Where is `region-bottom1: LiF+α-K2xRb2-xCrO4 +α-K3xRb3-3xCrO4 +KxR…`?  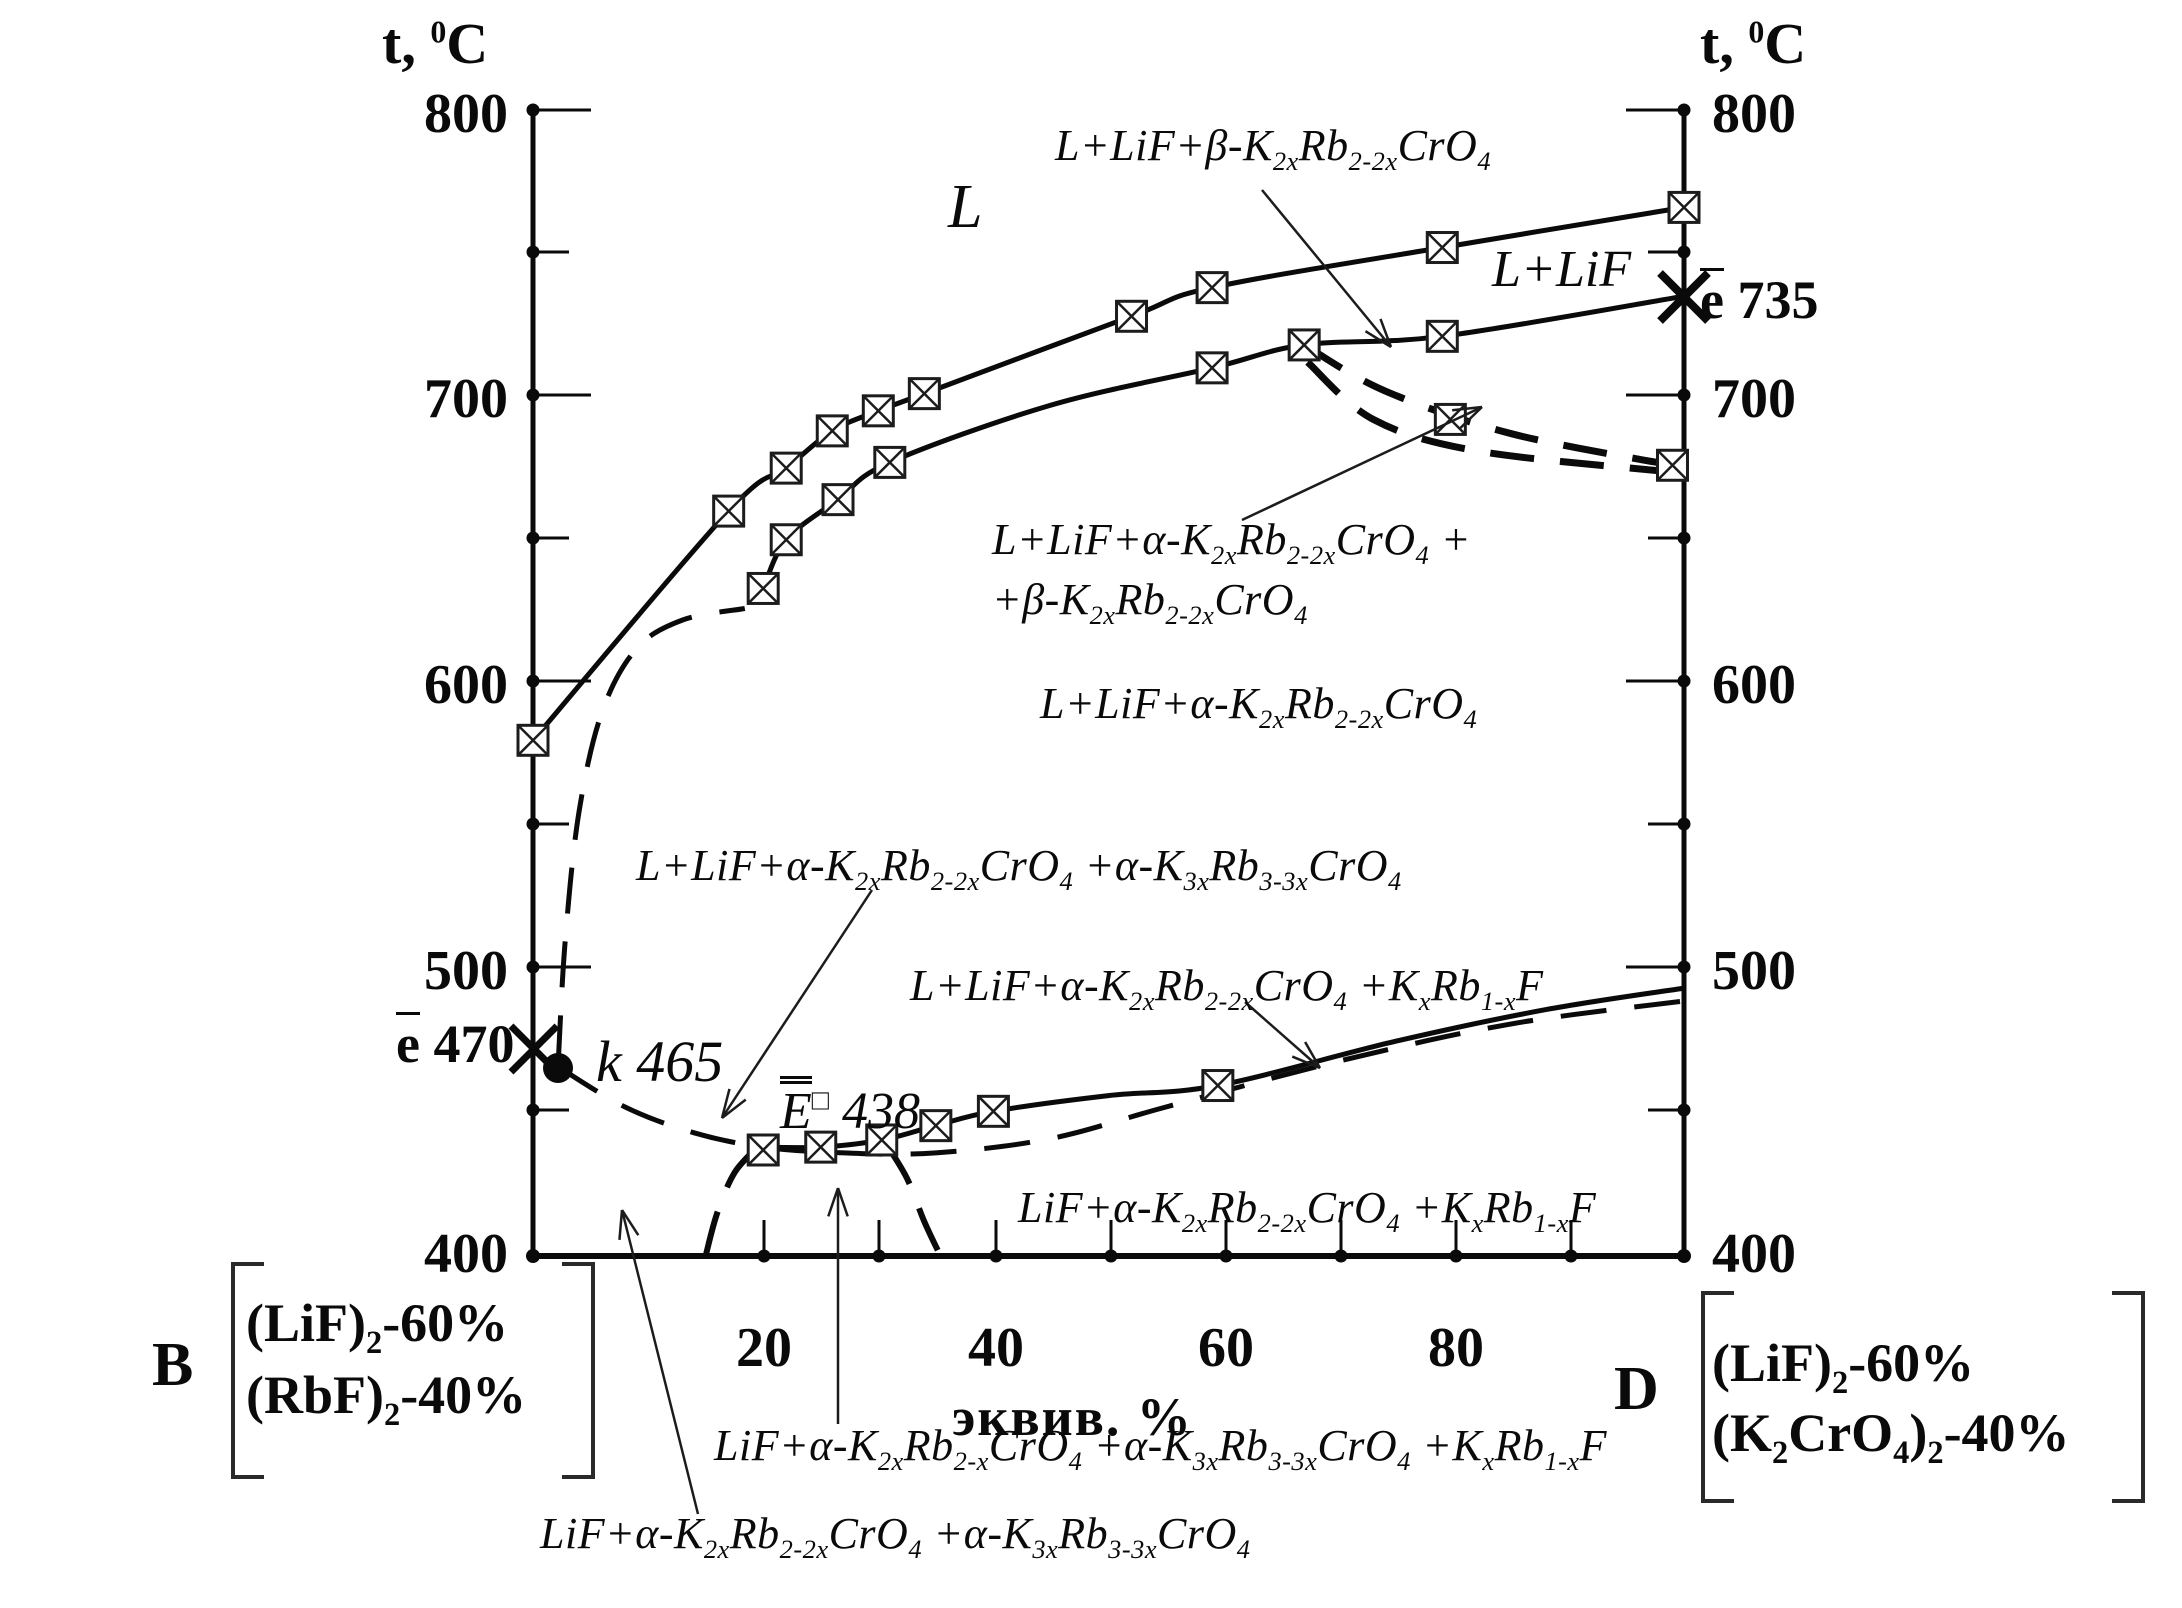
region-bottom1: LiF+α-K2xRb2-xCrO4 +α-K3xRb3-3xCrO4 +KxR… is located at coordinates (1161, 1448).